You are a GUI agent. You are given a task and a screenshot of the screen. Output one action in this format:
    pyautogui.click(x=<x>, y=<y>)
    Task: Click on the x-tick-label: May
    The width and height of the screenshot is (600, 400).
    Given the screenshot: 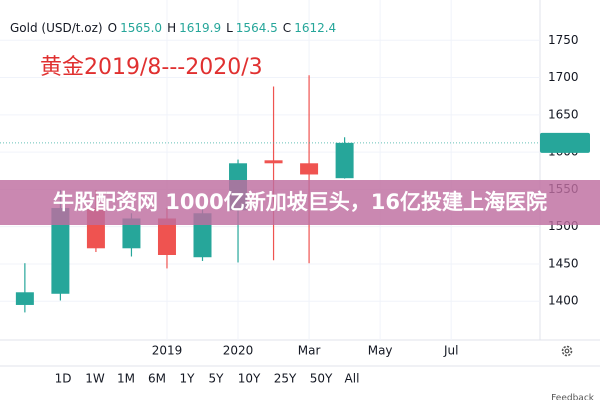 What is the action you would take?
    pyautogui.click(x=380, y=351)
    